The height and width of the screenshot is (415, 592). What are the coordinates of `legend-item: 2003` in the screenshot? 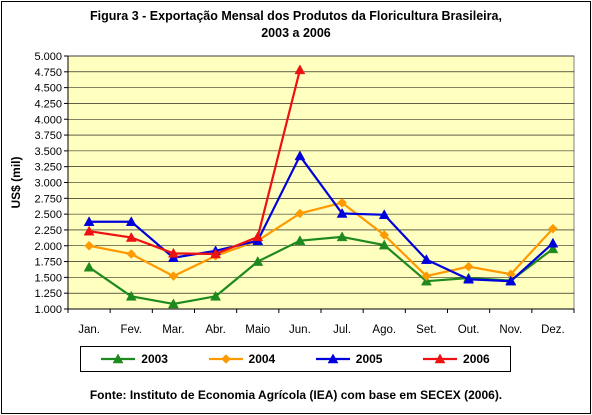 It's located at (134, 359).